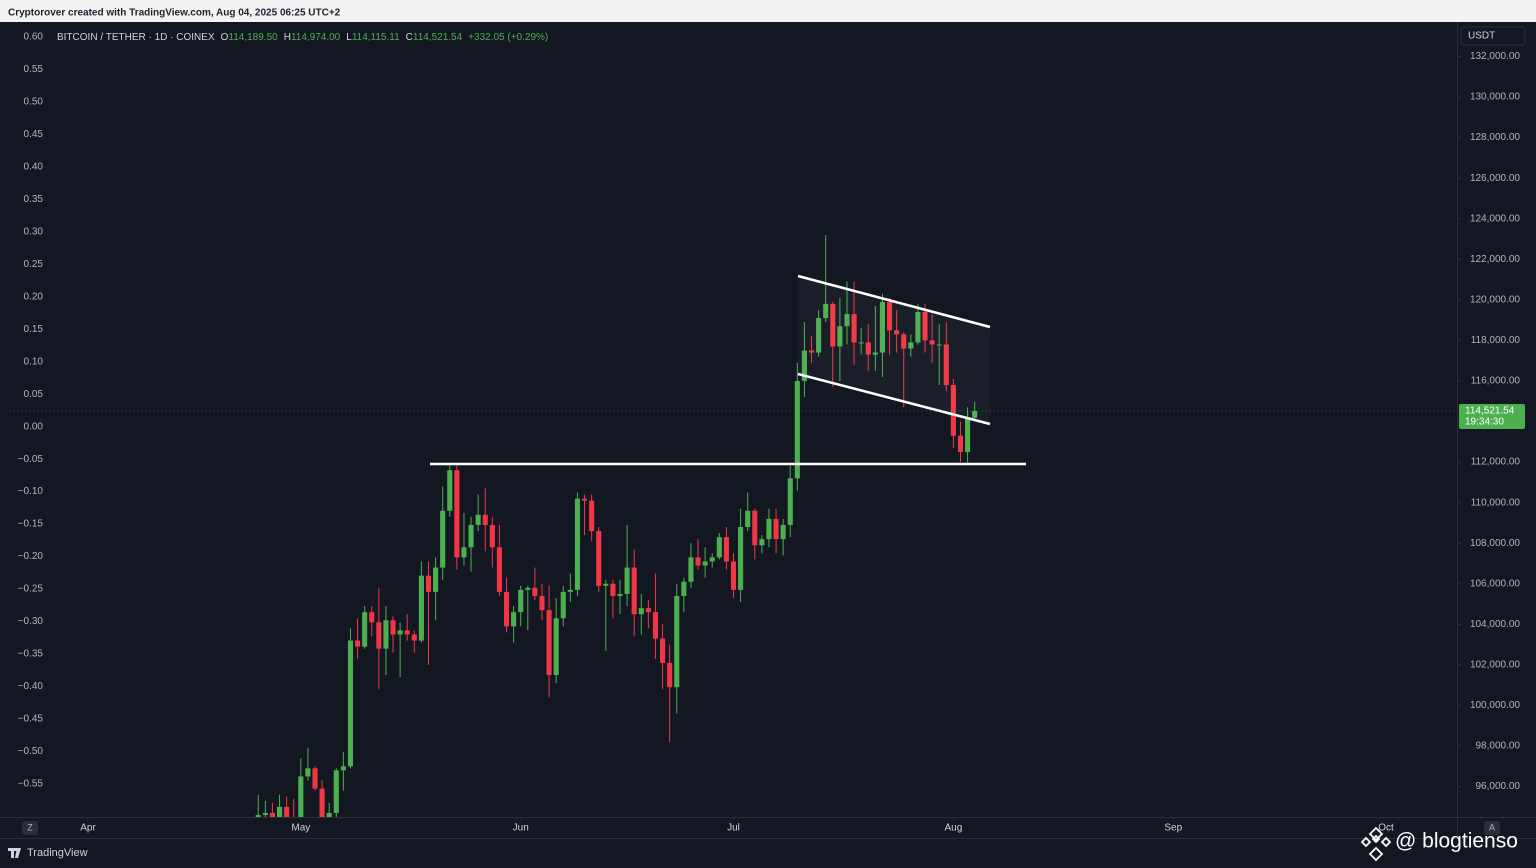 This screenshot has height=868, width=1536. Describe the element at coordinates (34, 231) in the screenshot. I see `y2-tick-label: 0.30` at that location.